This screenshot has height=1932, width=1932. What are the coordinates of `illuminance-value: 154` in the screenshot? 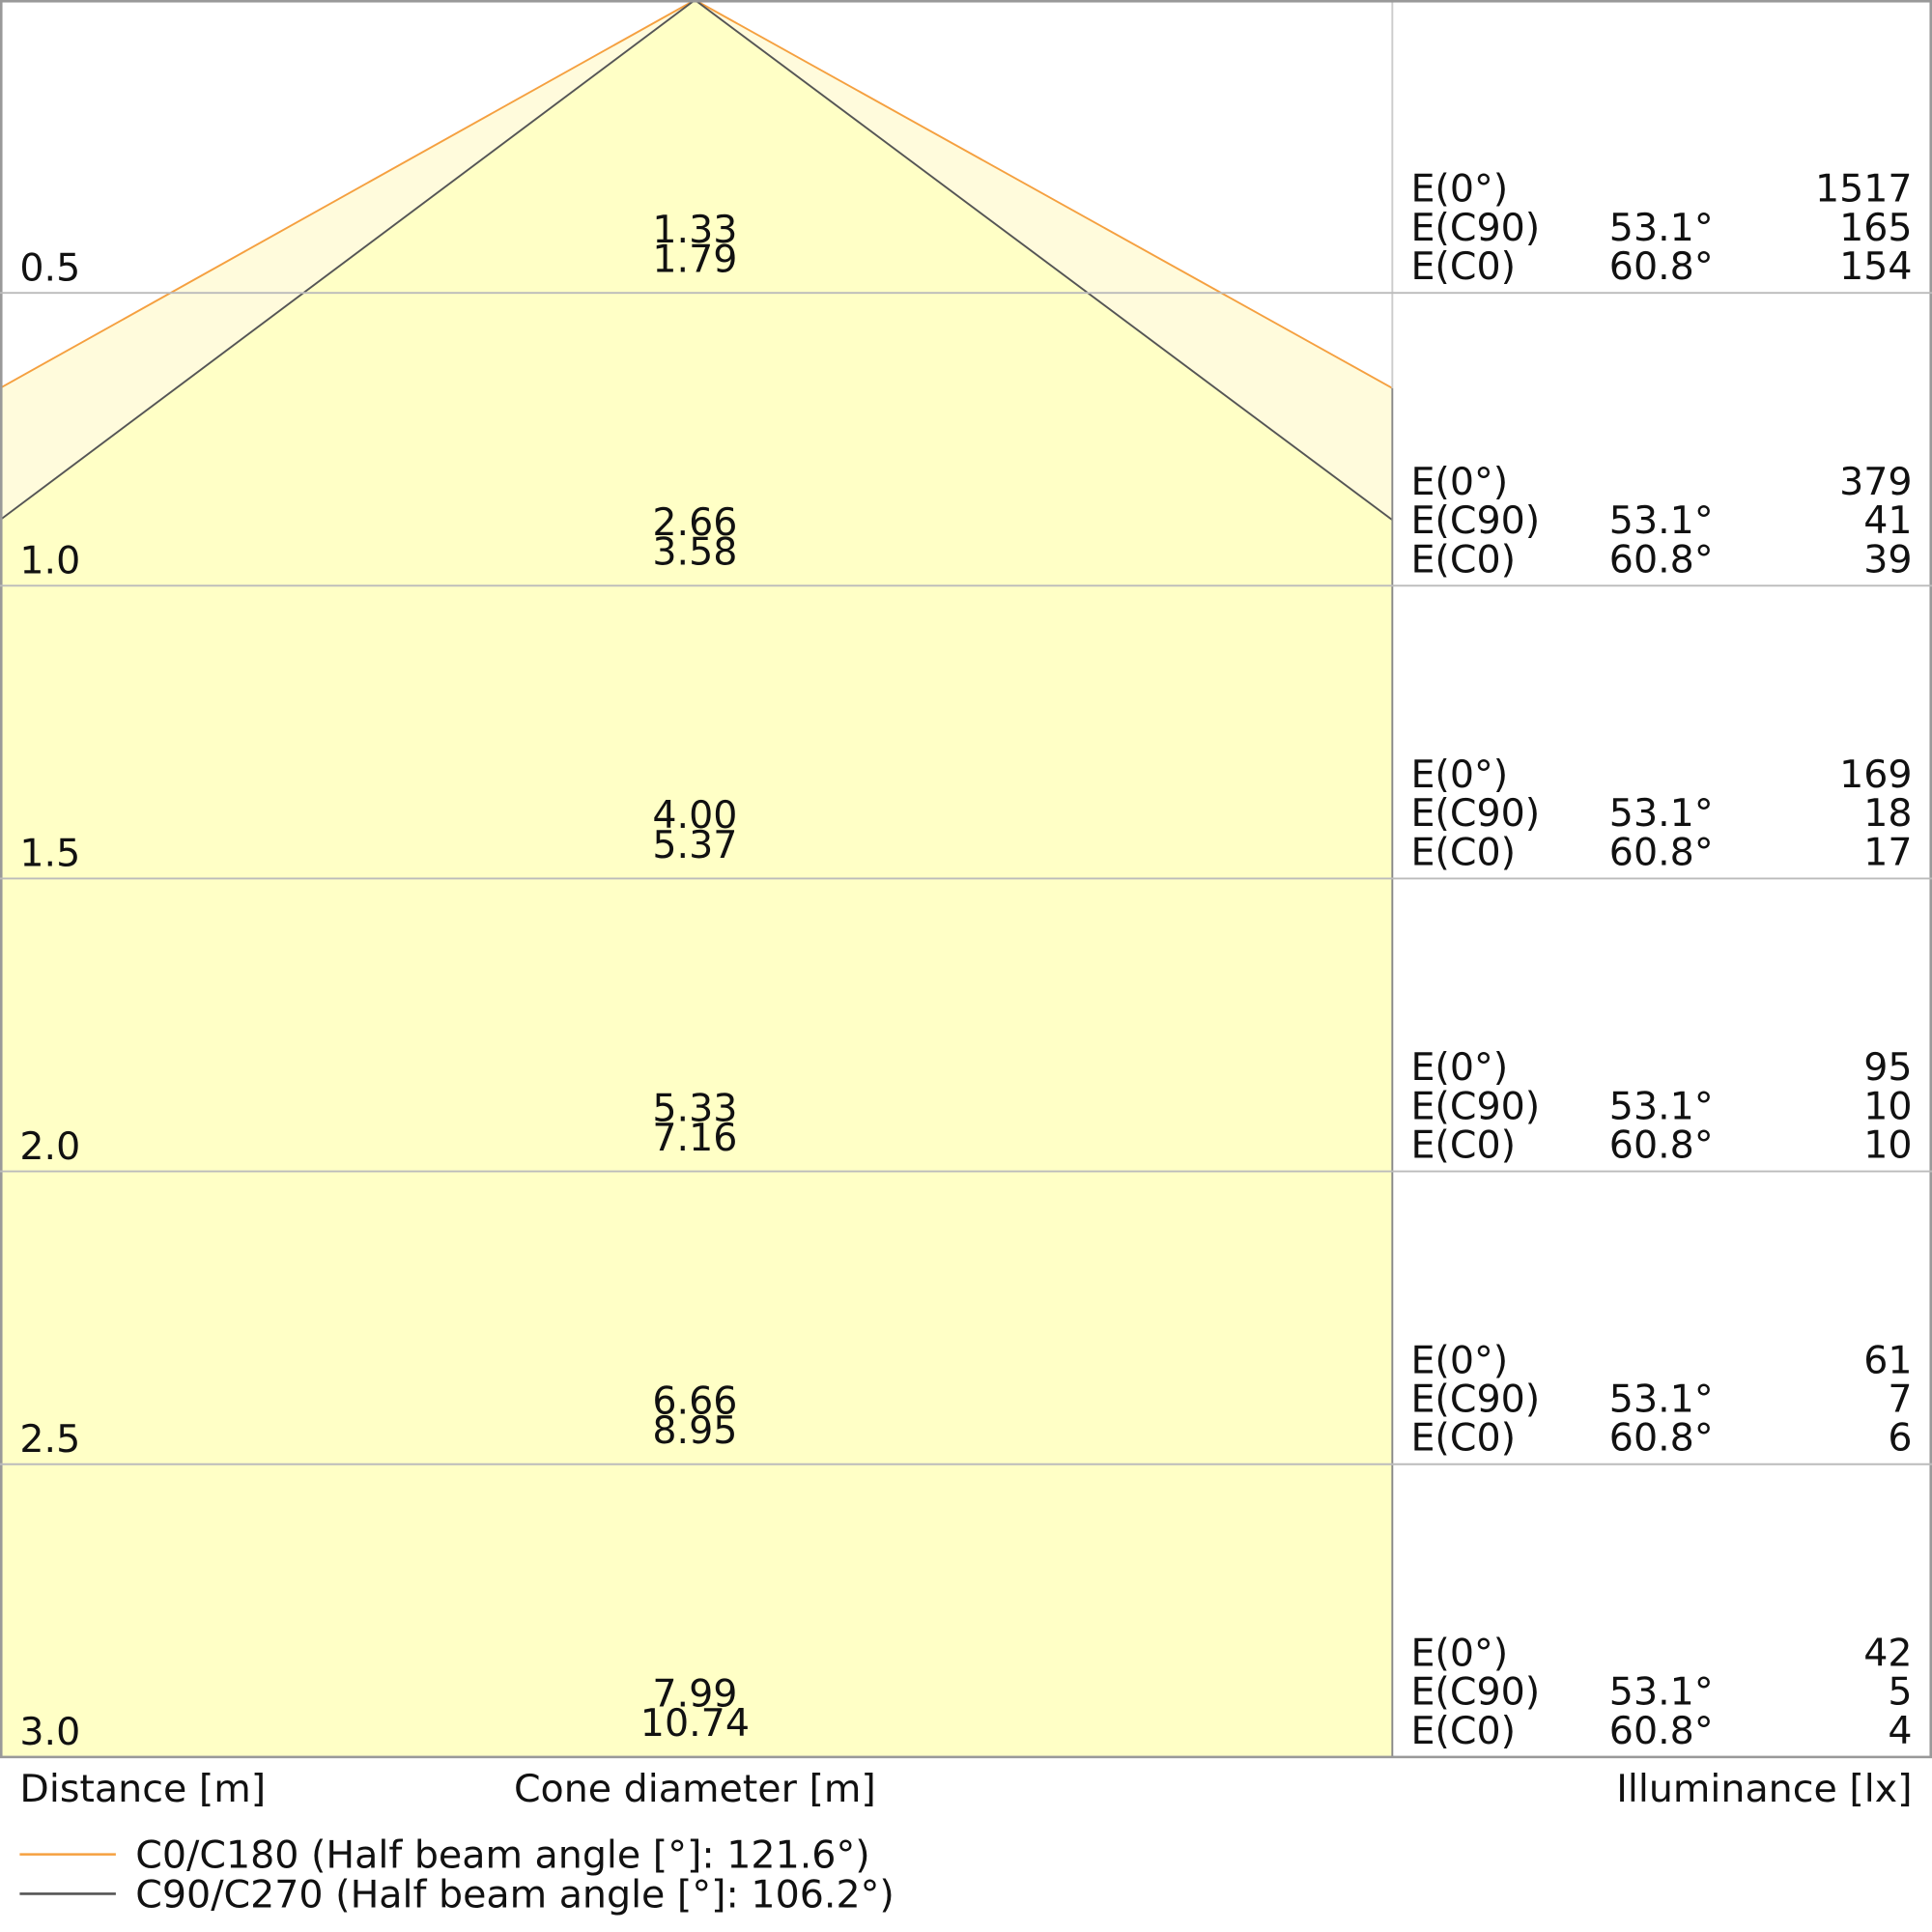 It's located at (1875, 266).